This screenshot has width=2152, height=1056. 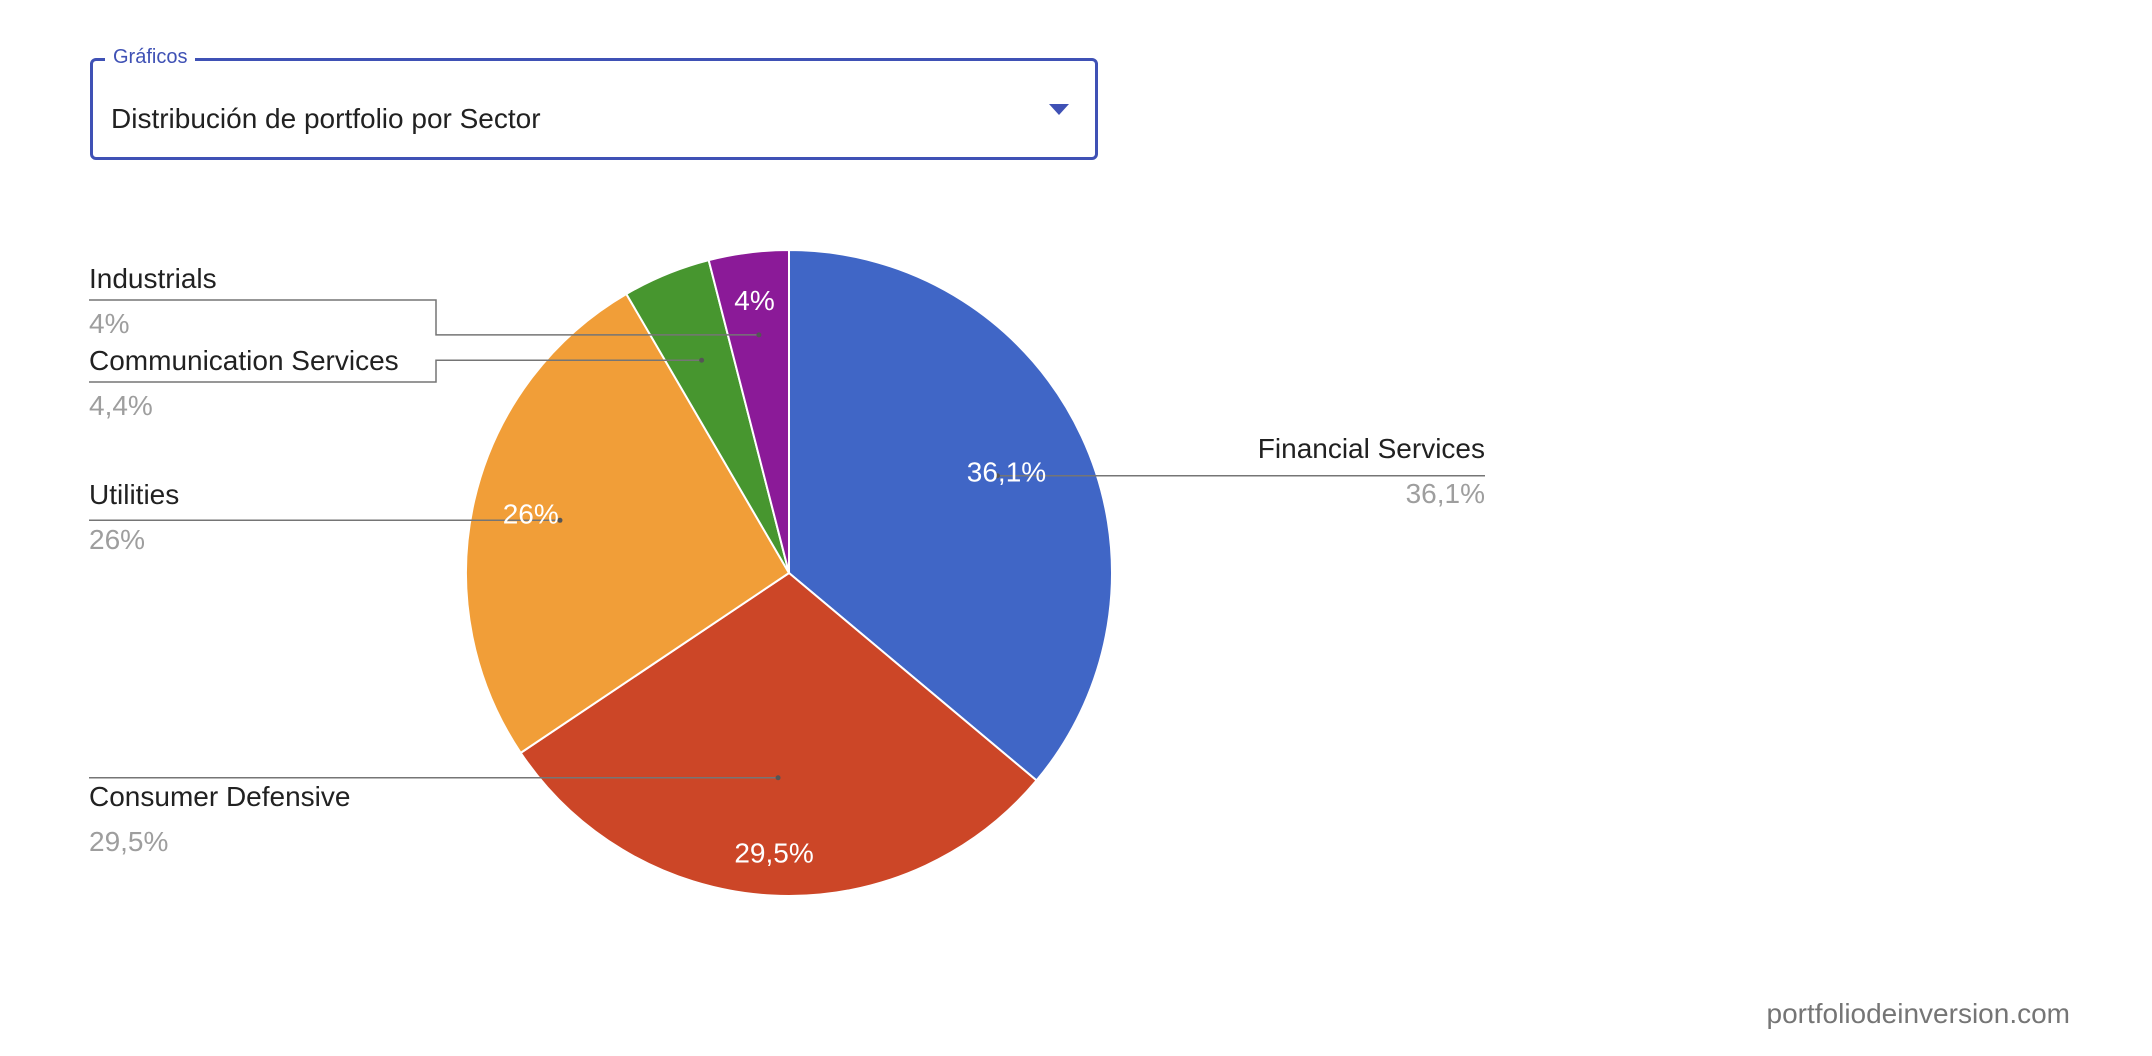 I want to click on category-percent-label: 29,5%, so click(x=128, y=841).